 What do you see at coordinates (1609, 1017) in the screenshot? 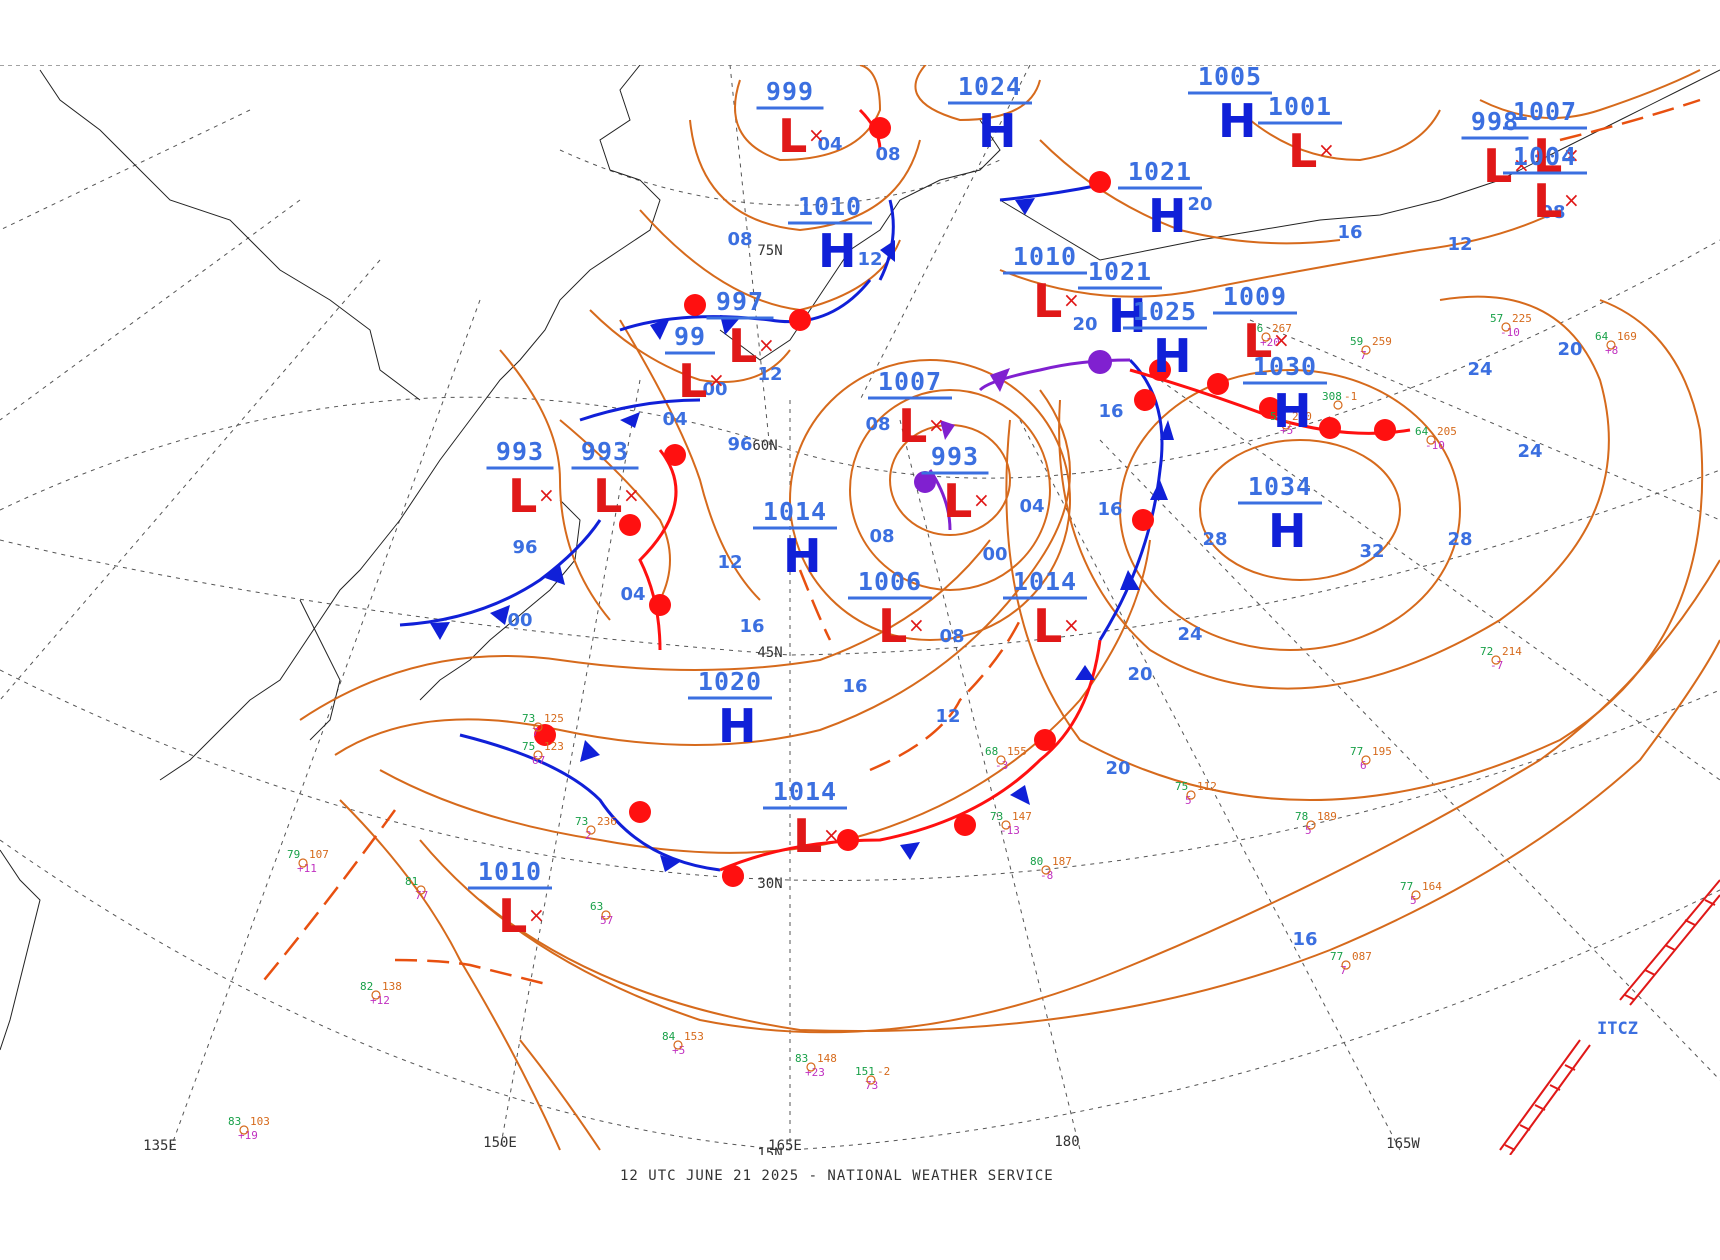
I see `itcz-hatch` at bounding box center [1609, 1017].